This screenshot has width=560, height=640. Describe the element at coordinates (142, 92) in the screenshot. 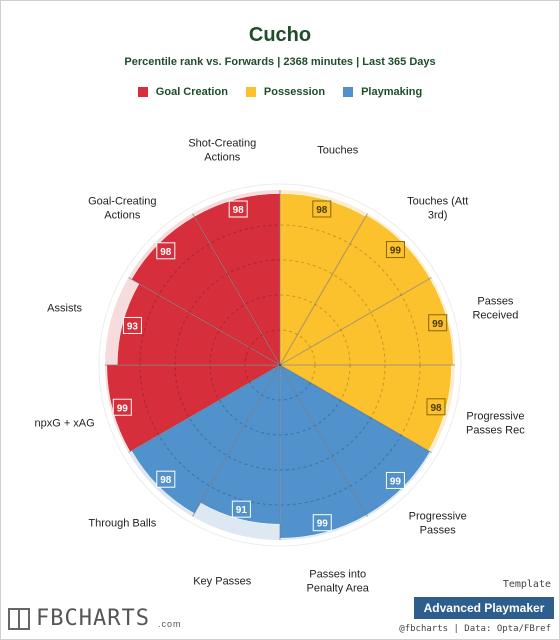

I see `legend-swatch-goal-creation` at that location.